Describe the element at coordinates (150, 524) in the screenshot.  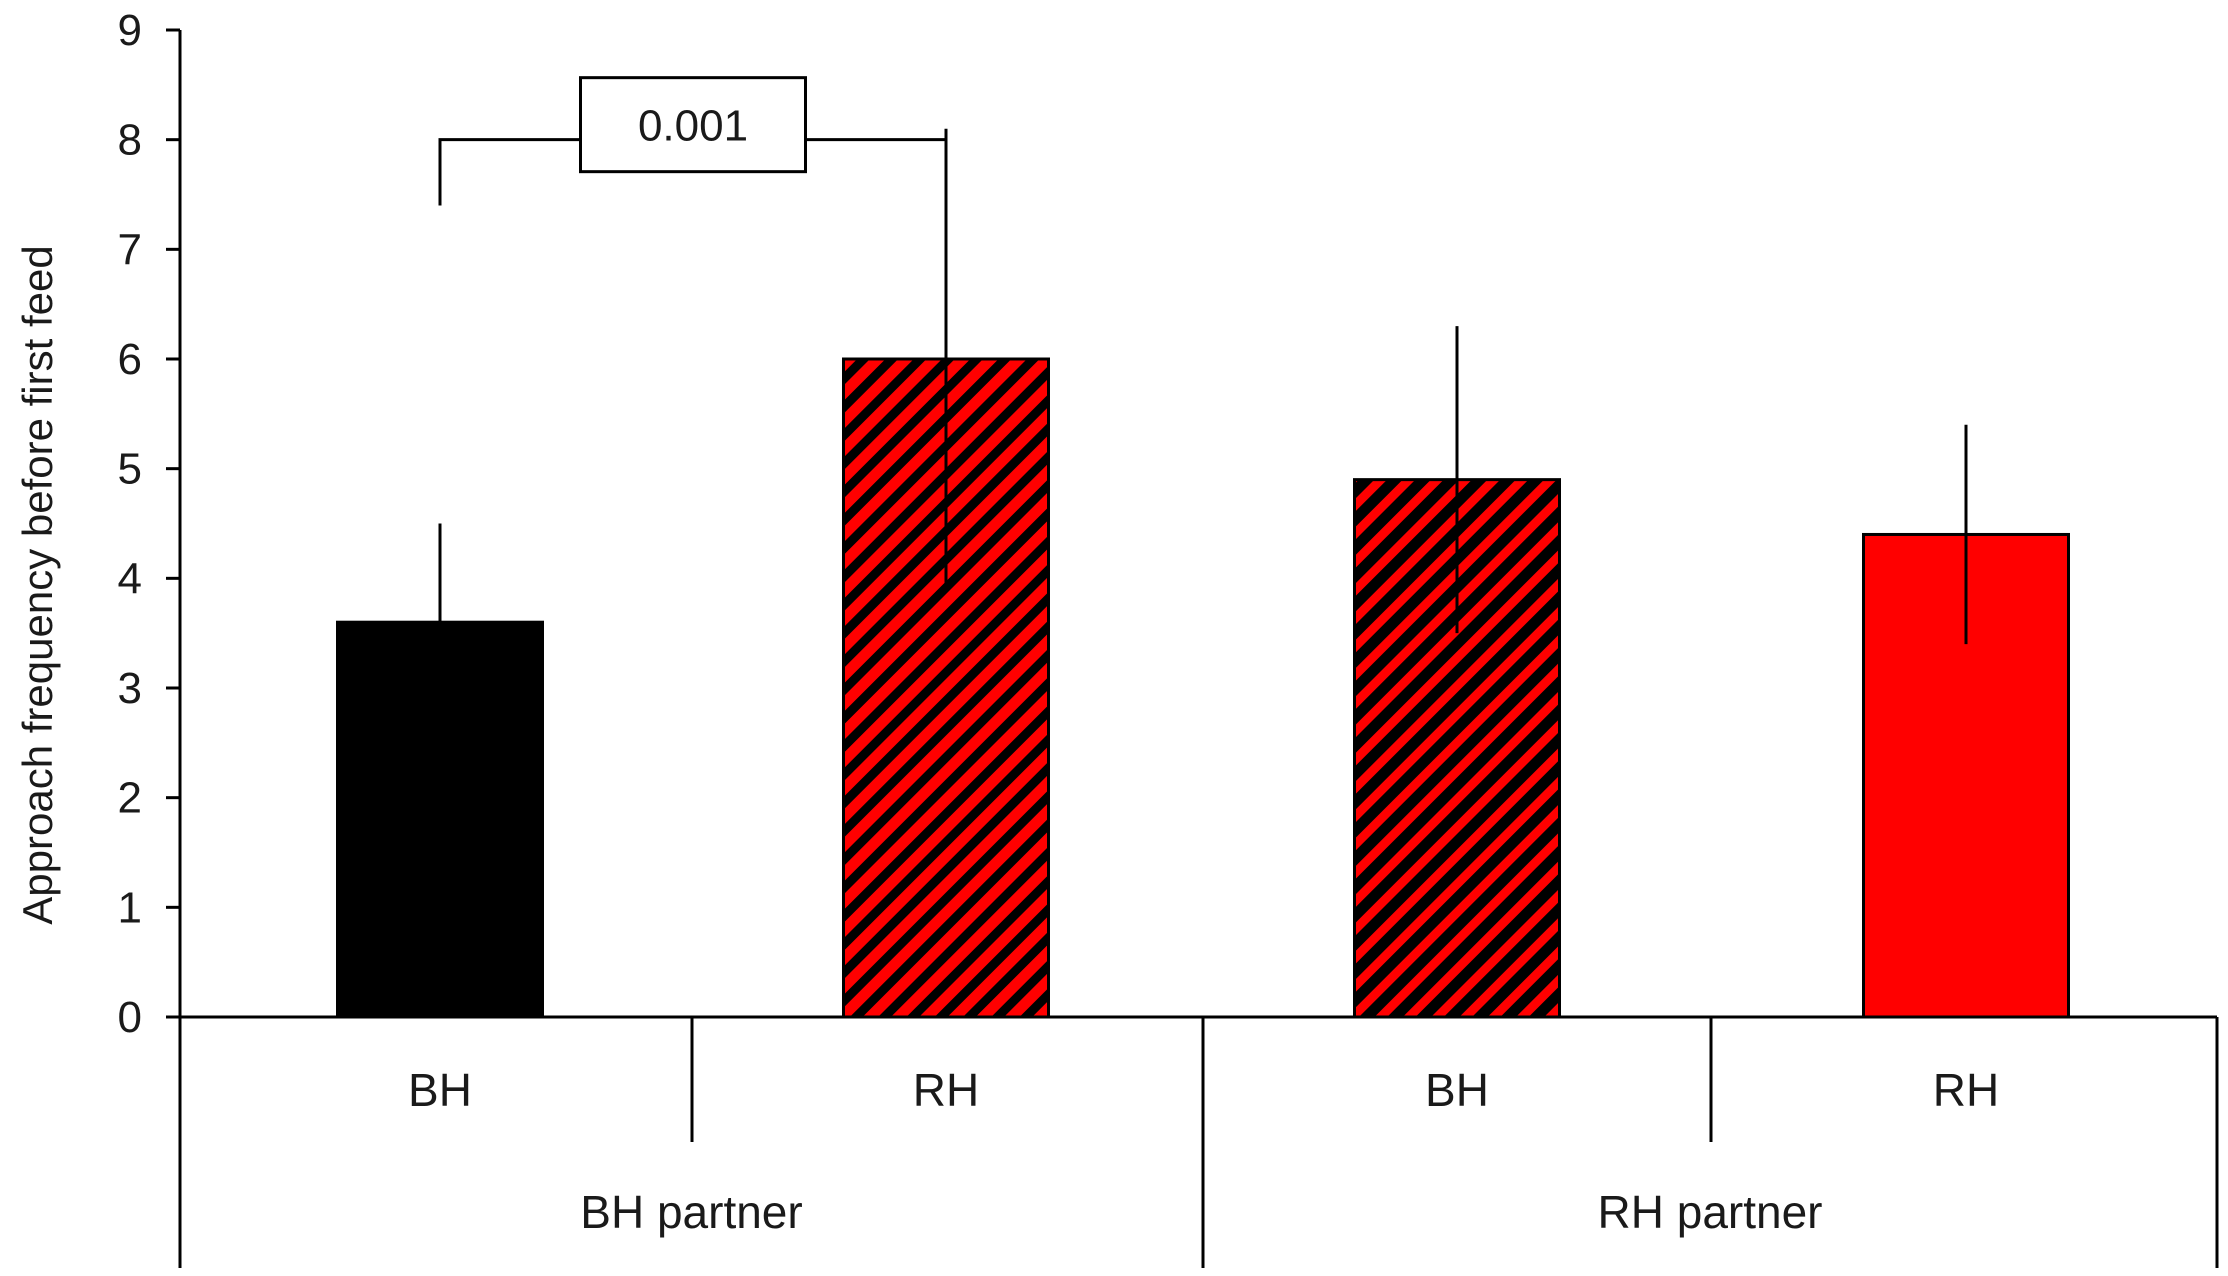
I see `y-axis: 0 1 2 3 4 5 6 7 8 9` at that location.